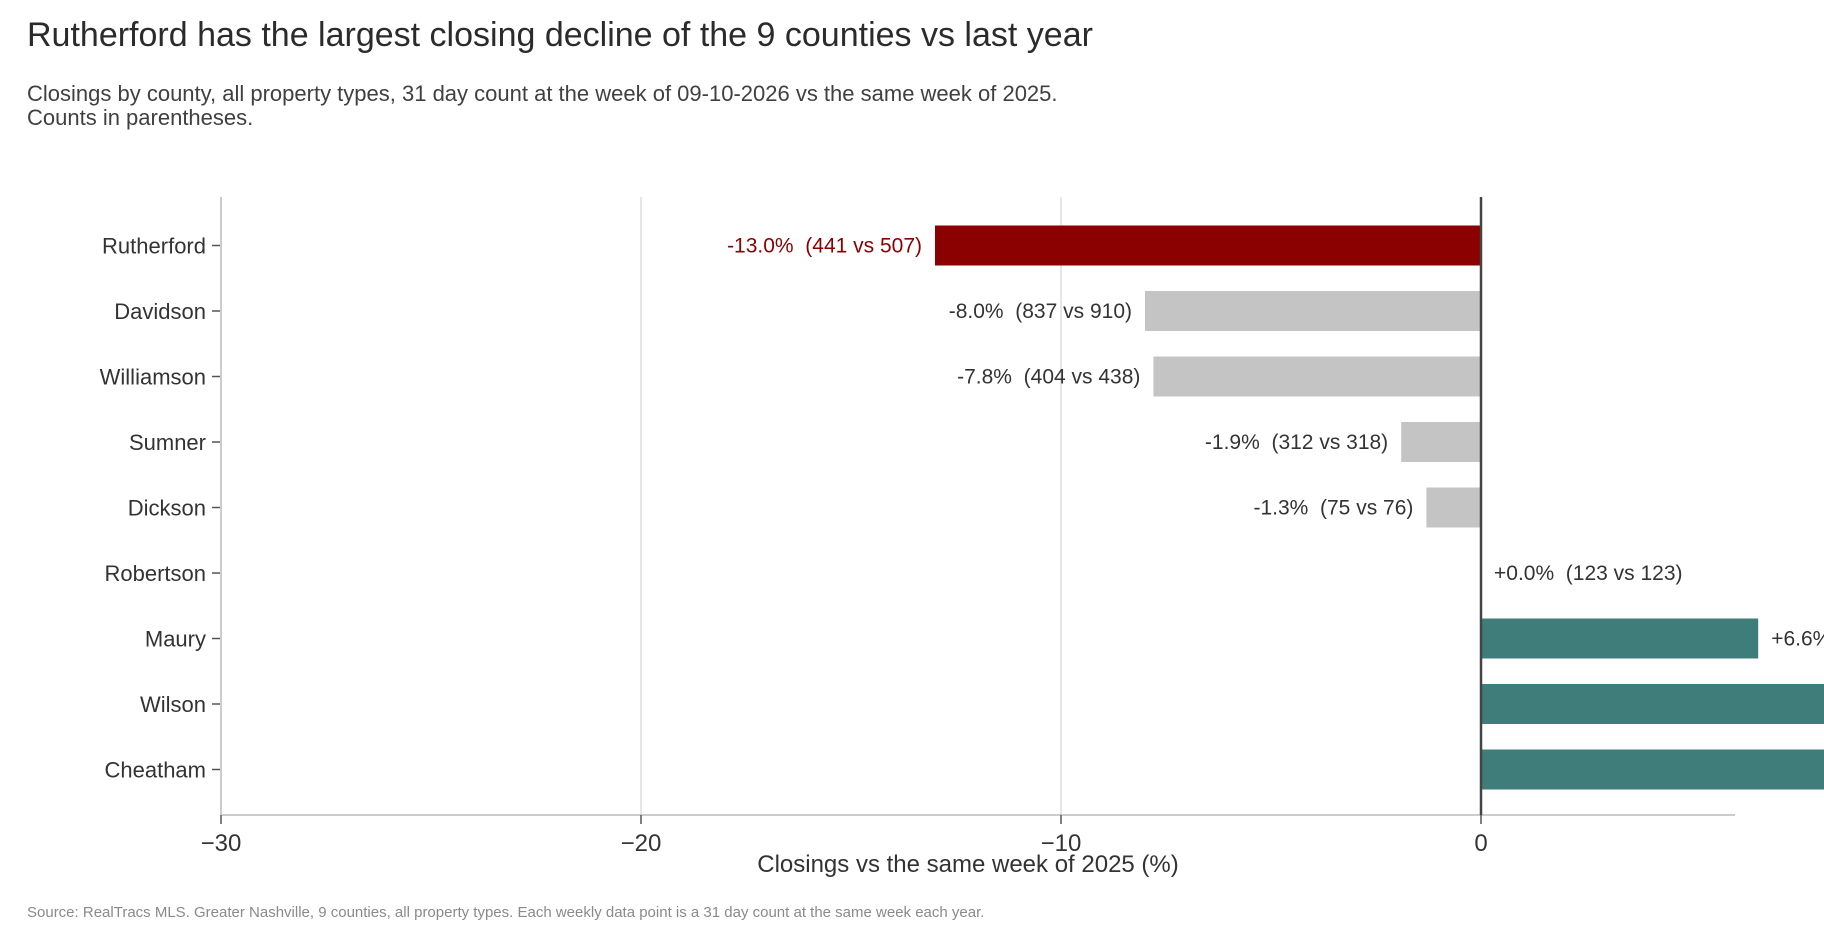 Image resolution: width=1824 pixels, height=928 pixels. Describe the element at coordinates (153, 377) in the screenshot. I see `y-tick-label: Williamson` at that location.